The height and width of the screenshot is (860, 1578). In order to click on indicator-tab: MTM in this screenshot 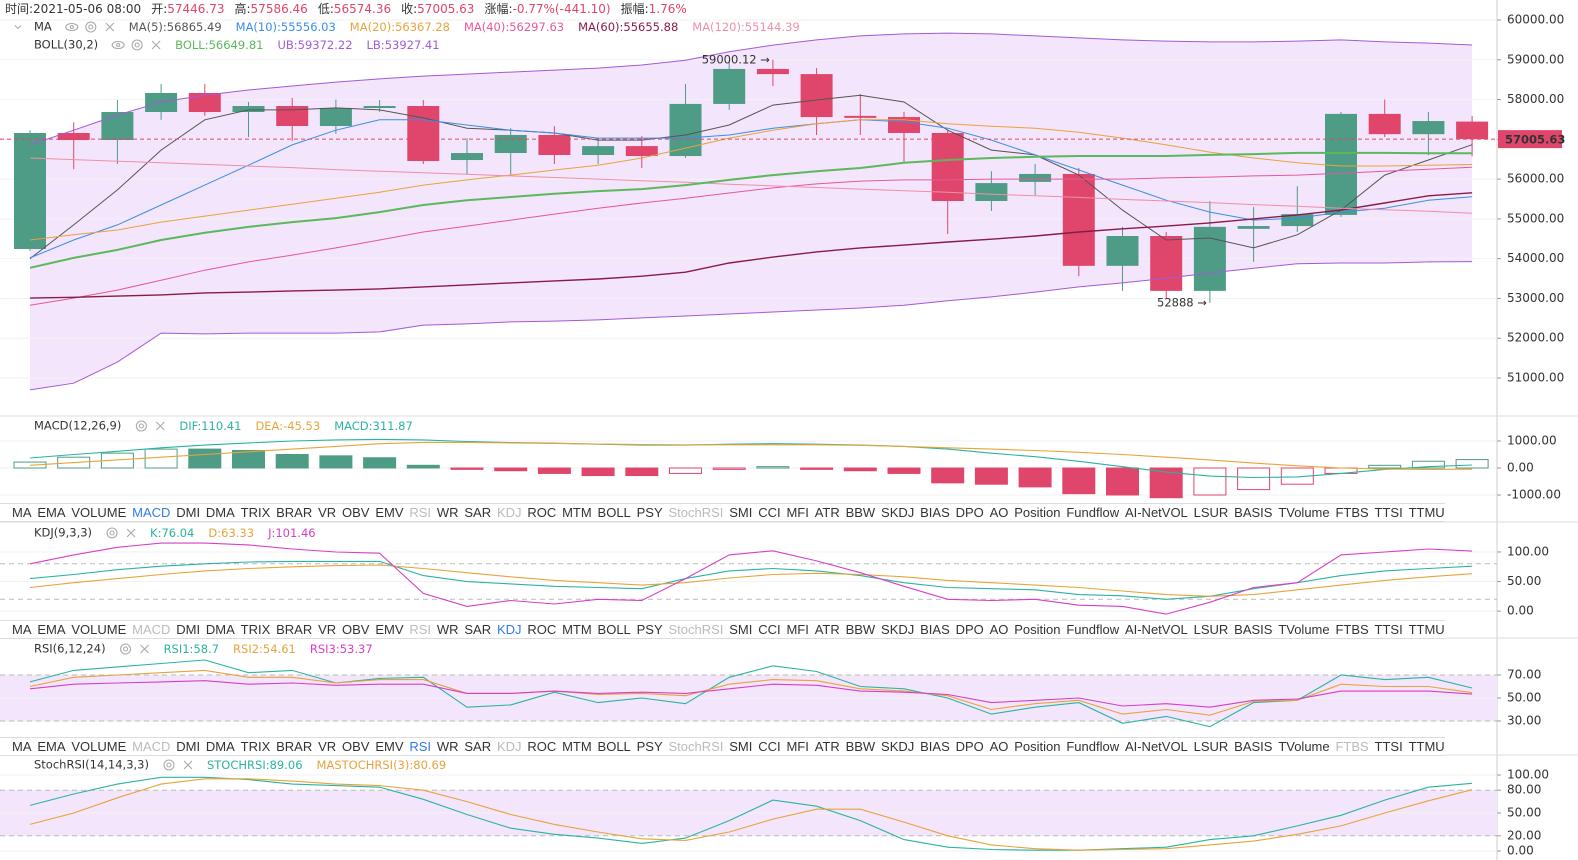, I will do `click(577, 512)`.